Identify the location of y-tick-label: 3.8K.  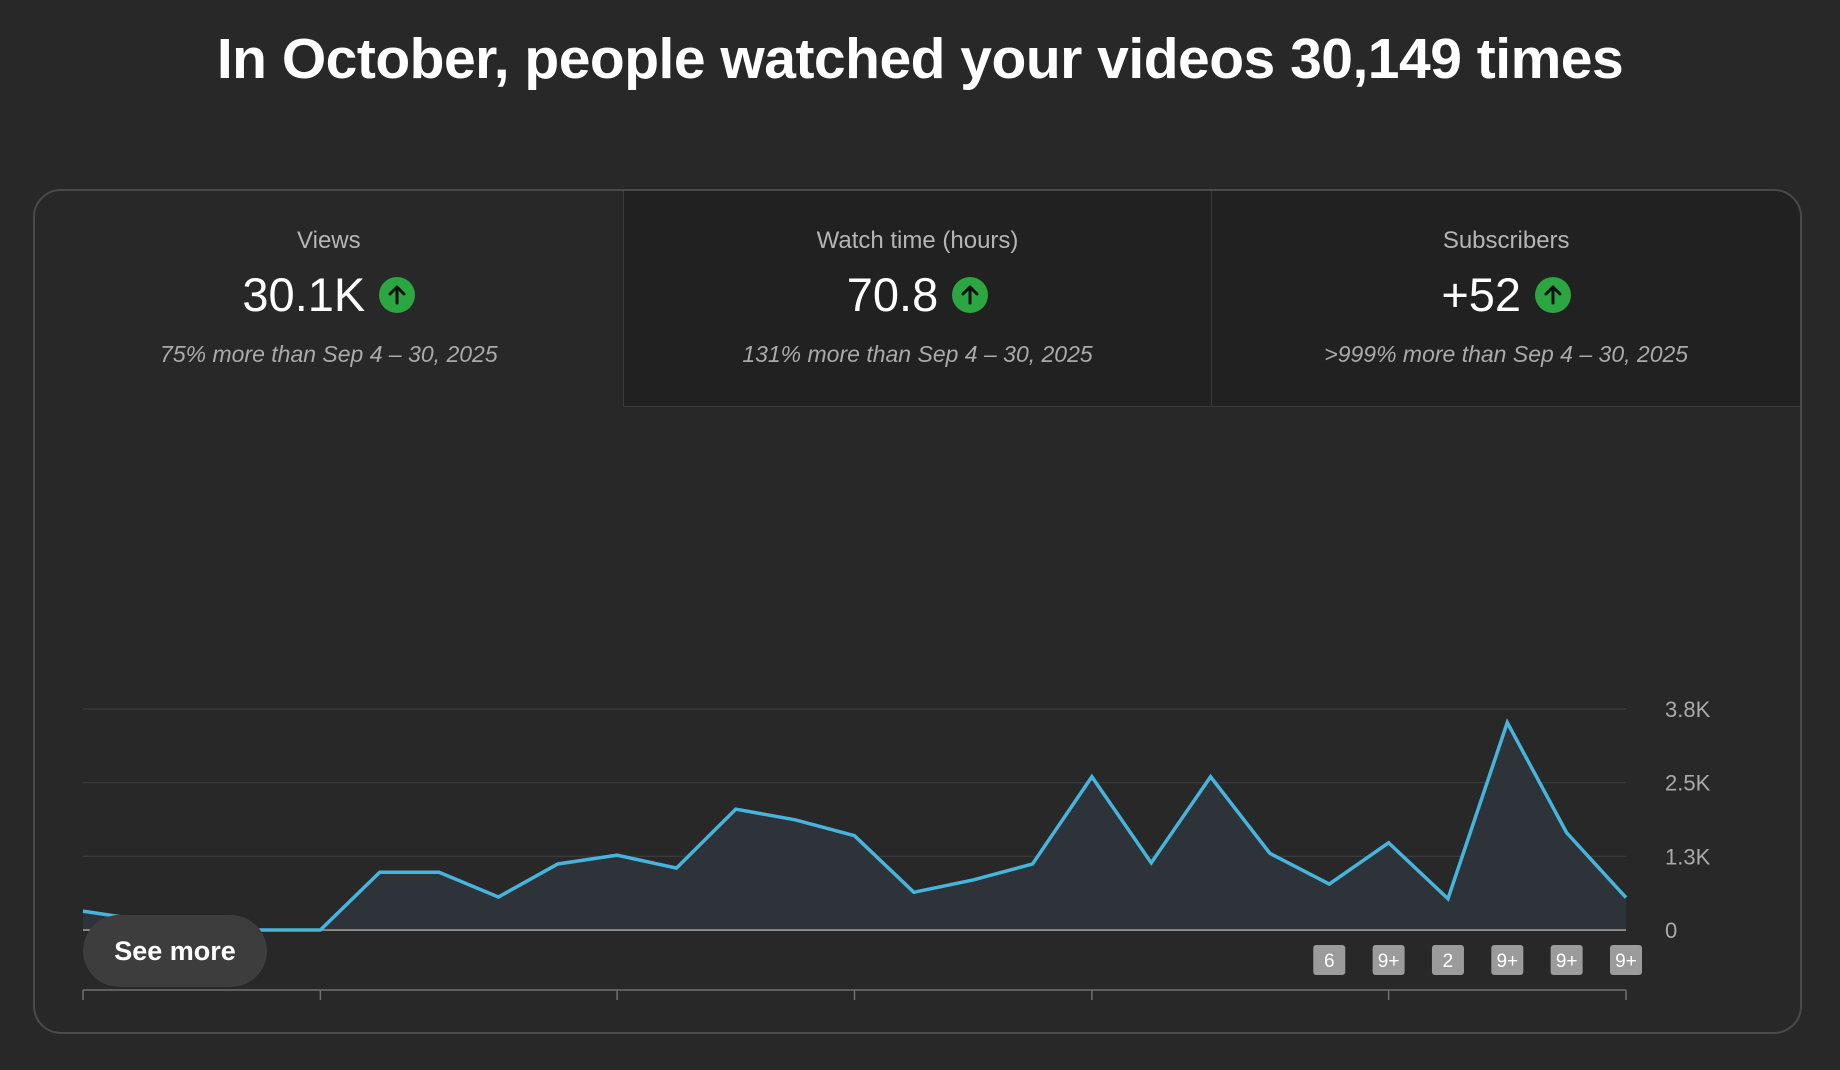
(1688, 709).